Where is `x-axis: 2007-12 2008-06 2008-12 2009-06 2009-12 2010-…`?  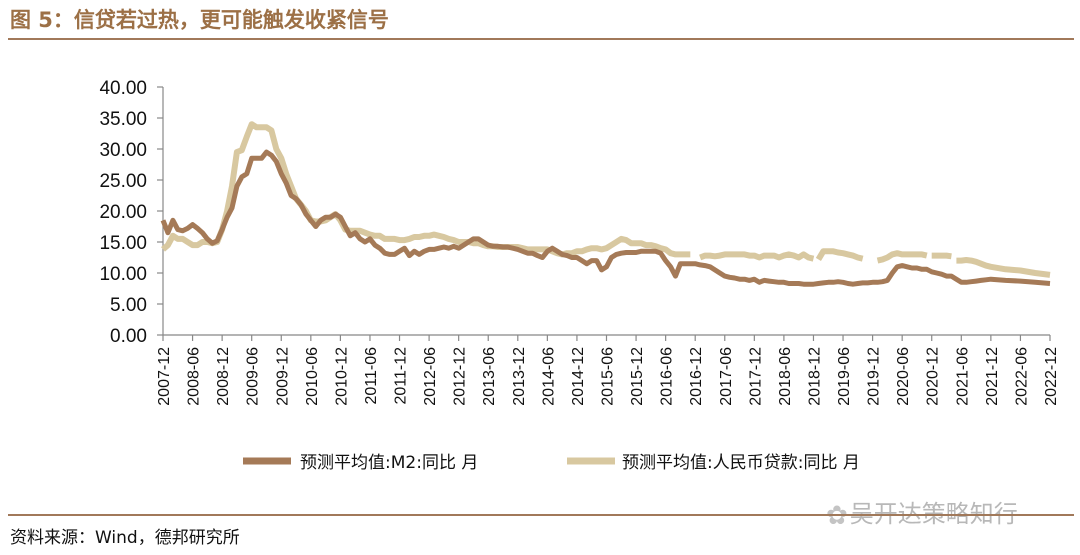 x-axis: 2007-12 2008-06 2008-12 2009-06 2009-12 2010-… is located at coordinates (608, 370).